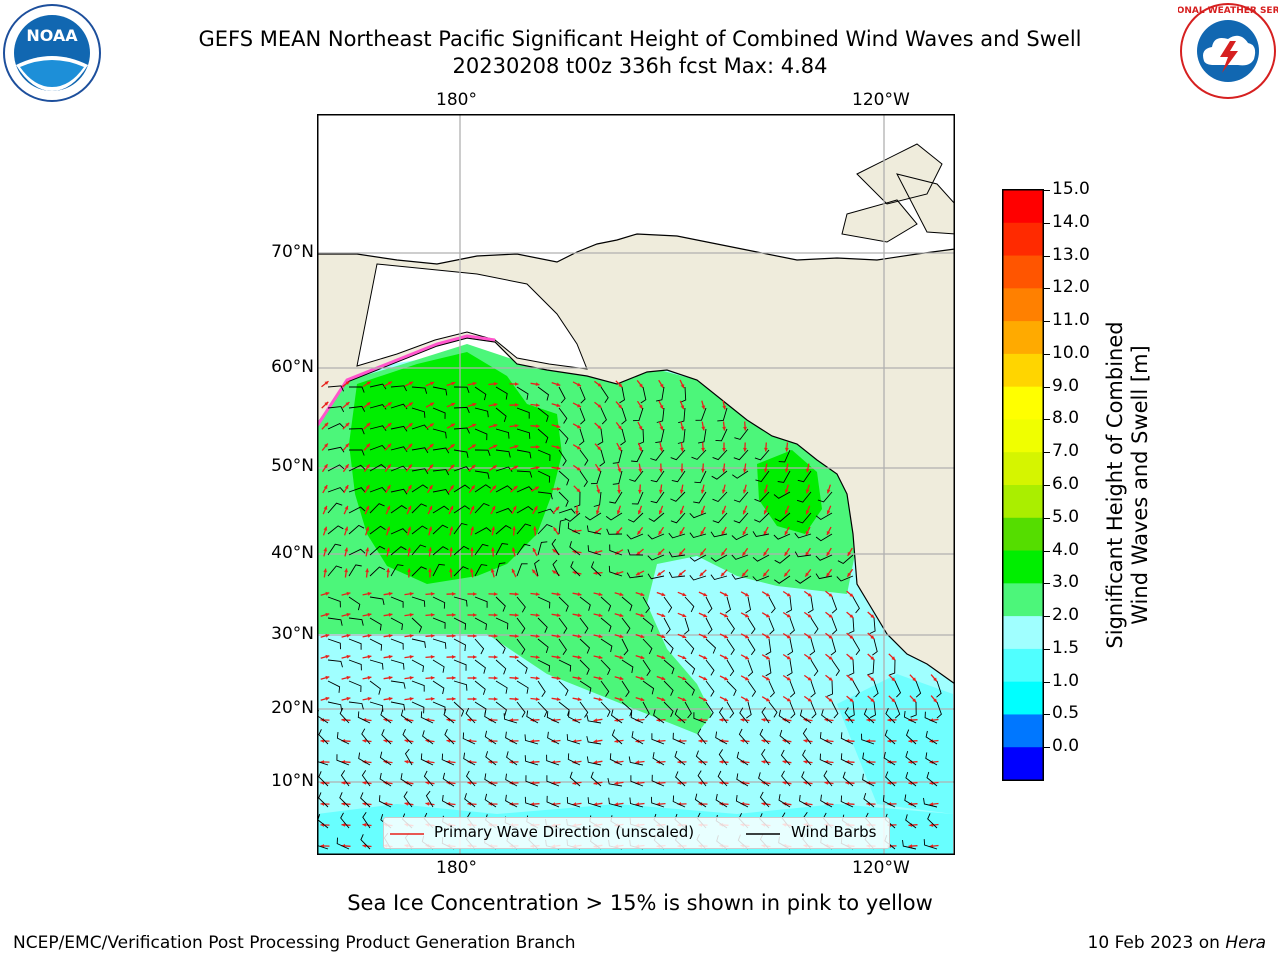  I want to click on nws-logo: NATIONAL WEATHER SERVICE, so click(1228, 51).